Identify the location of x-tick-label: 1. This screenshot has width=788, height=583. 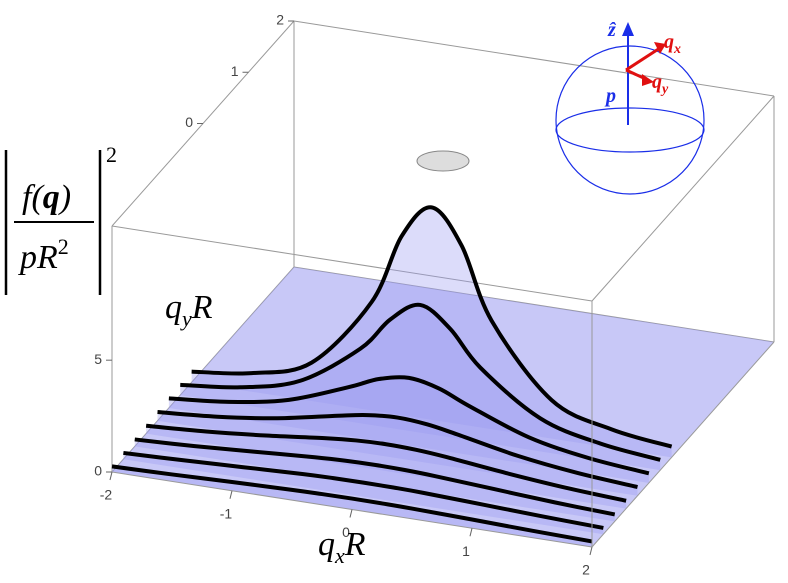
(466, 551).